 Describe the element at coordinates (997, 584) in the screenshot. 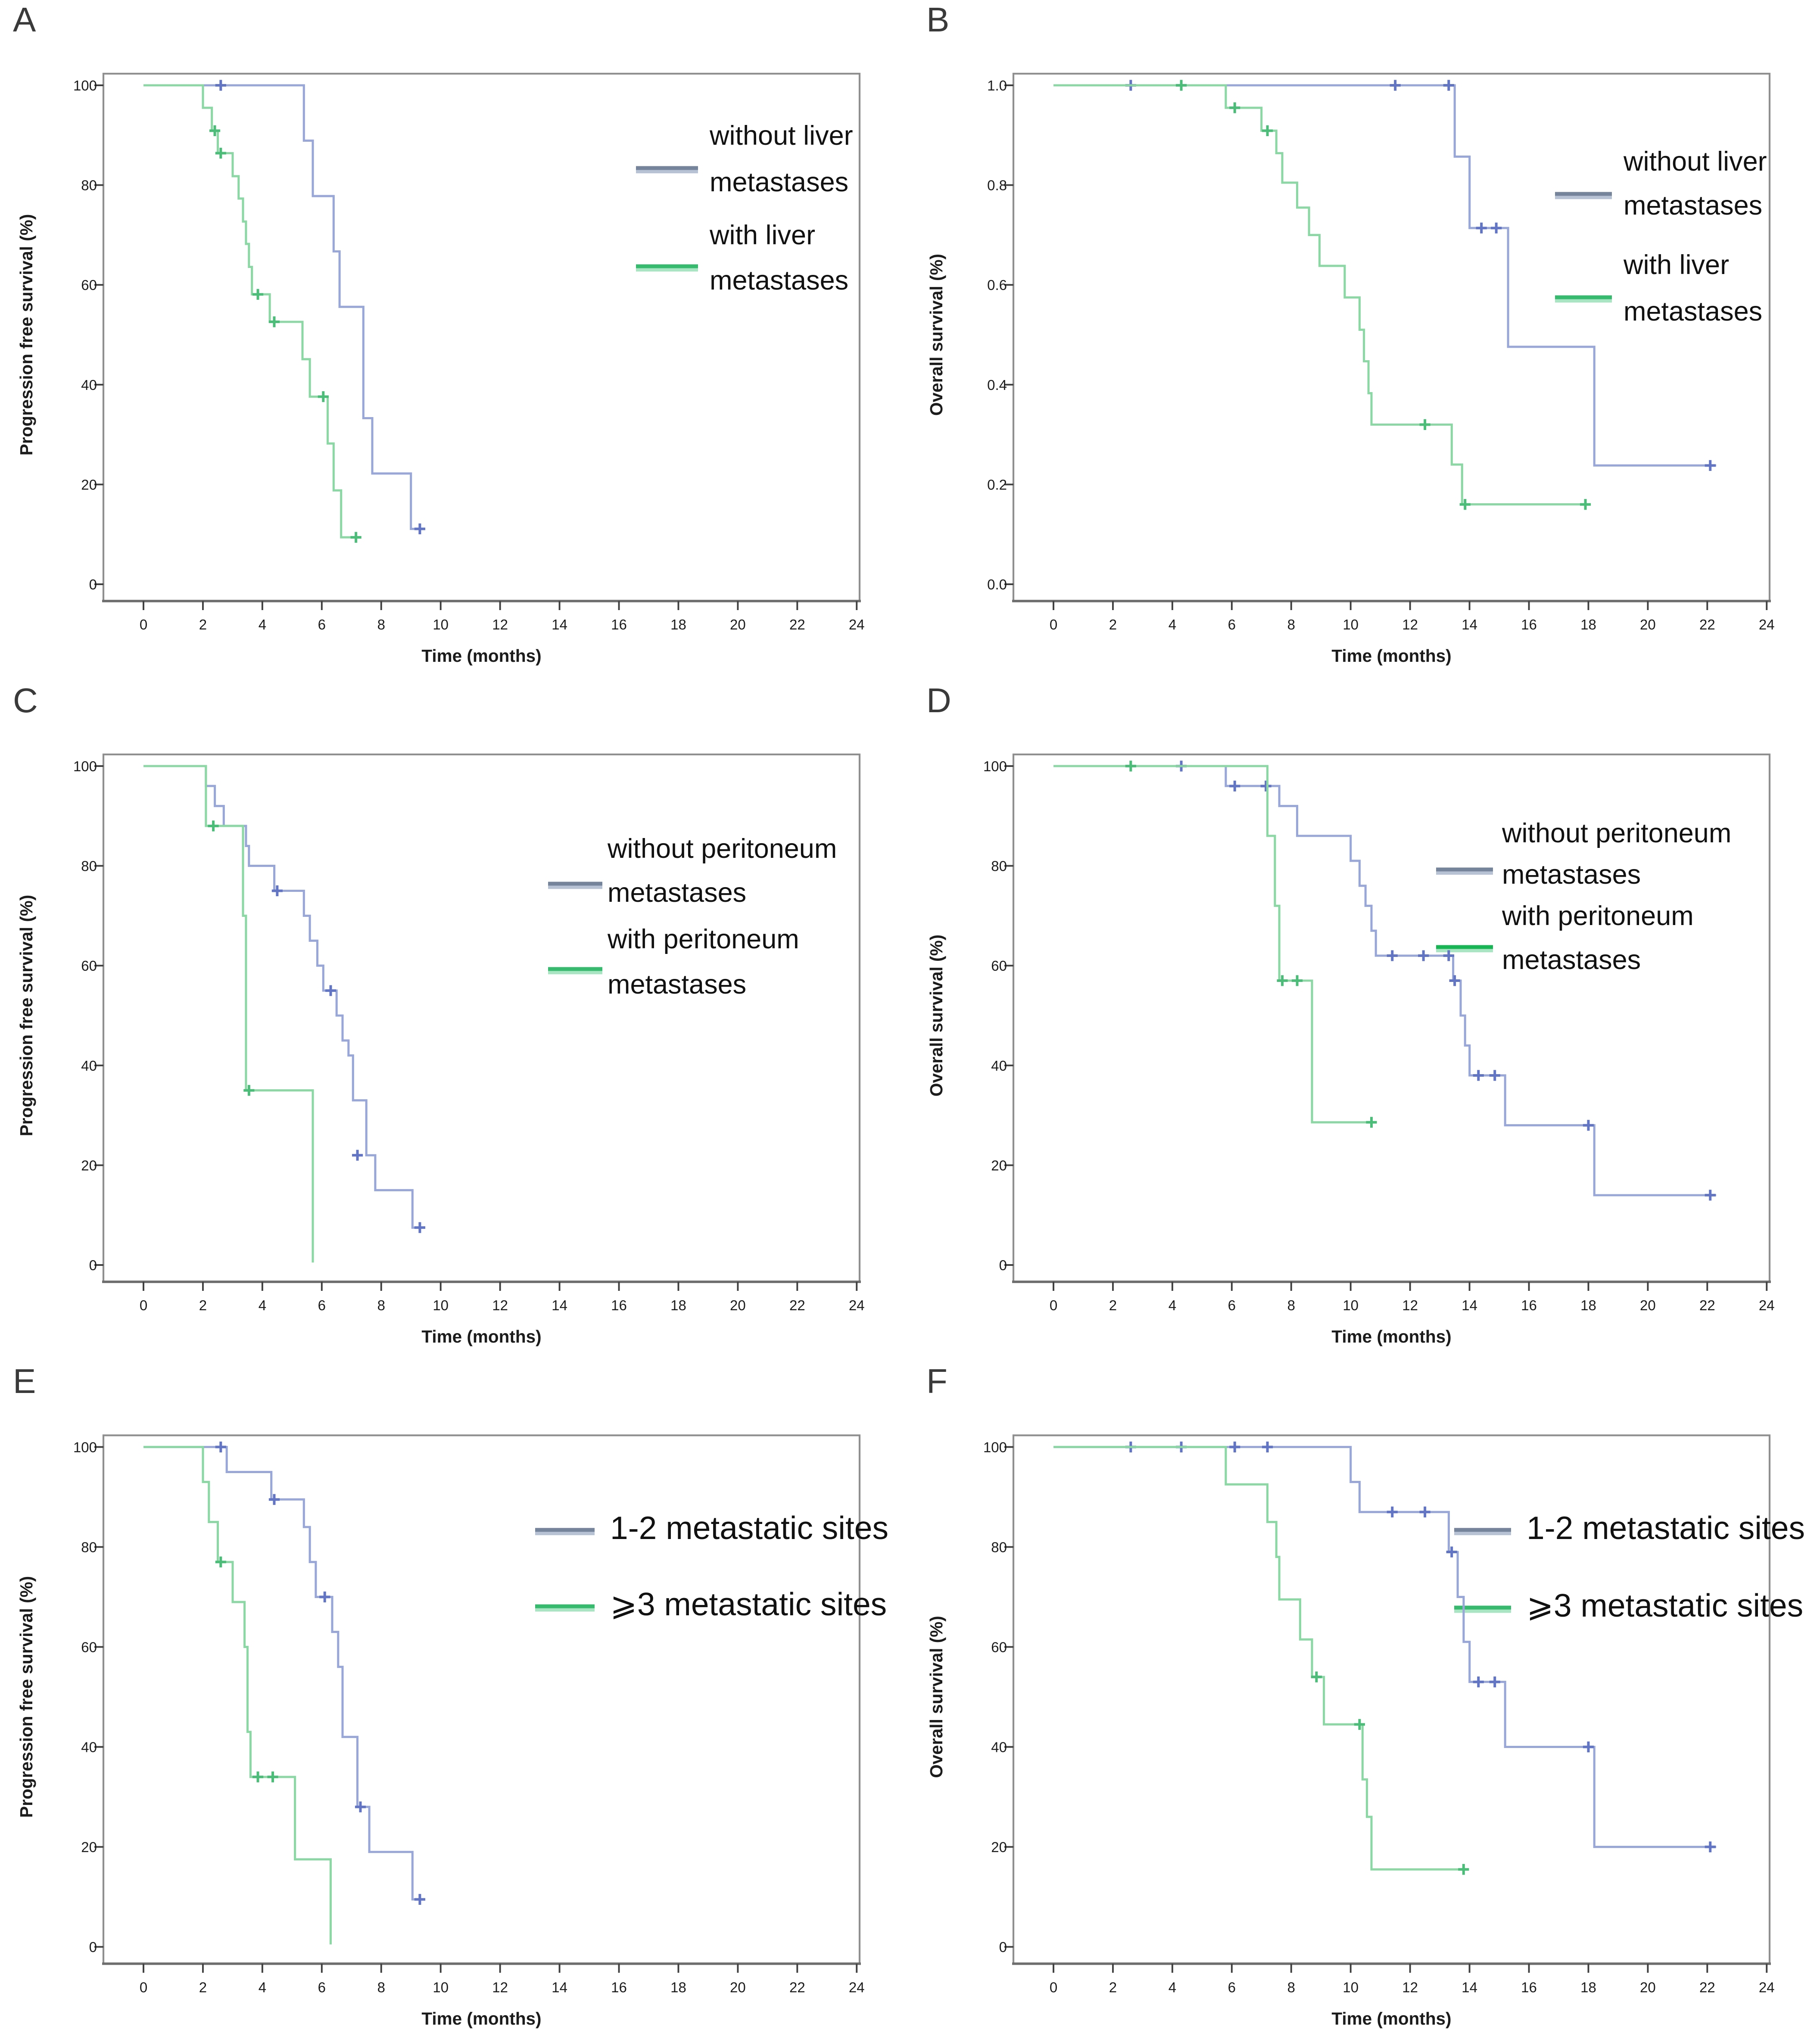

I see `y-tick-label: 0.0` at that location.